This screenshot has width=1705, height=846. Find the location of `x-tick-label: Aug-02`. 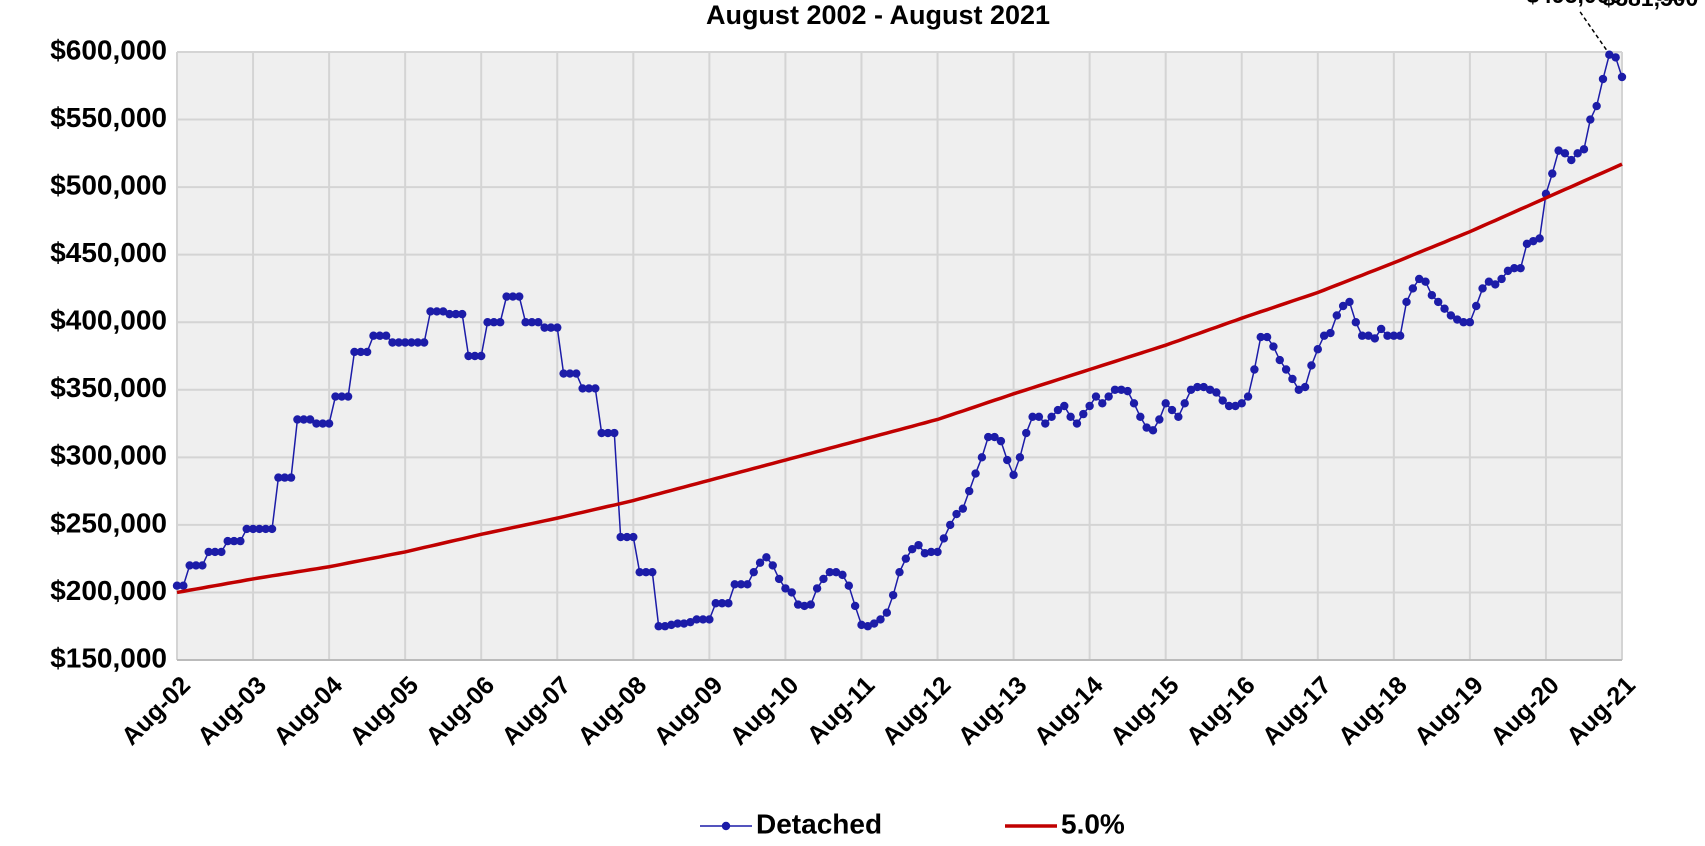

x-tick-label: Aug-02 is located at coordinates (156, 711).